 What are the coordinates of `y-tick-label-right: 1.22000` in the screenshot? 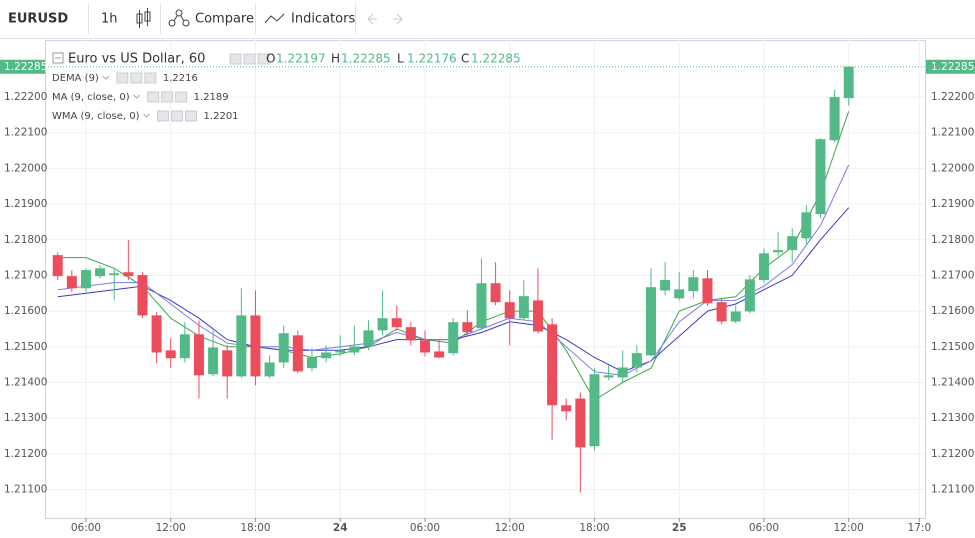 It's located at (952, 168).